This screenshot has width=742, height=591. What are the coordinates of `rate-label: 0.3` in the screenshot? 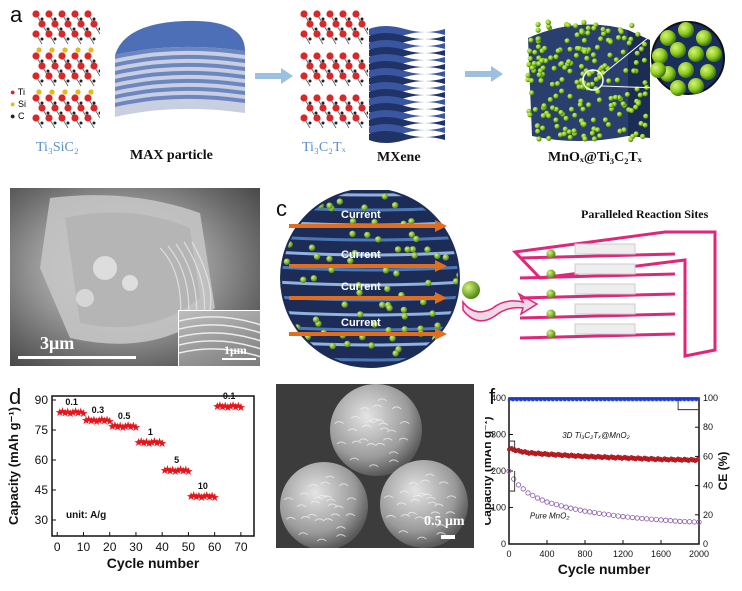 It's located at (98, 410).